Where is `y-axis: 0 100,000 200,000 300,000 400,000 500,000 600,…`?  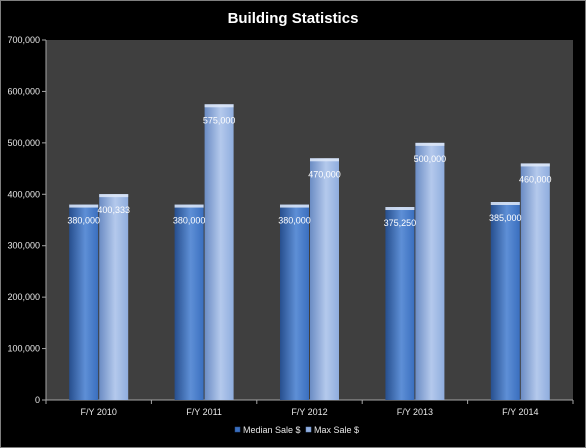 y-axis: 0 100,000 200,000 300,000 400,000 500,000 600,… is located at coordinates (27, 220).